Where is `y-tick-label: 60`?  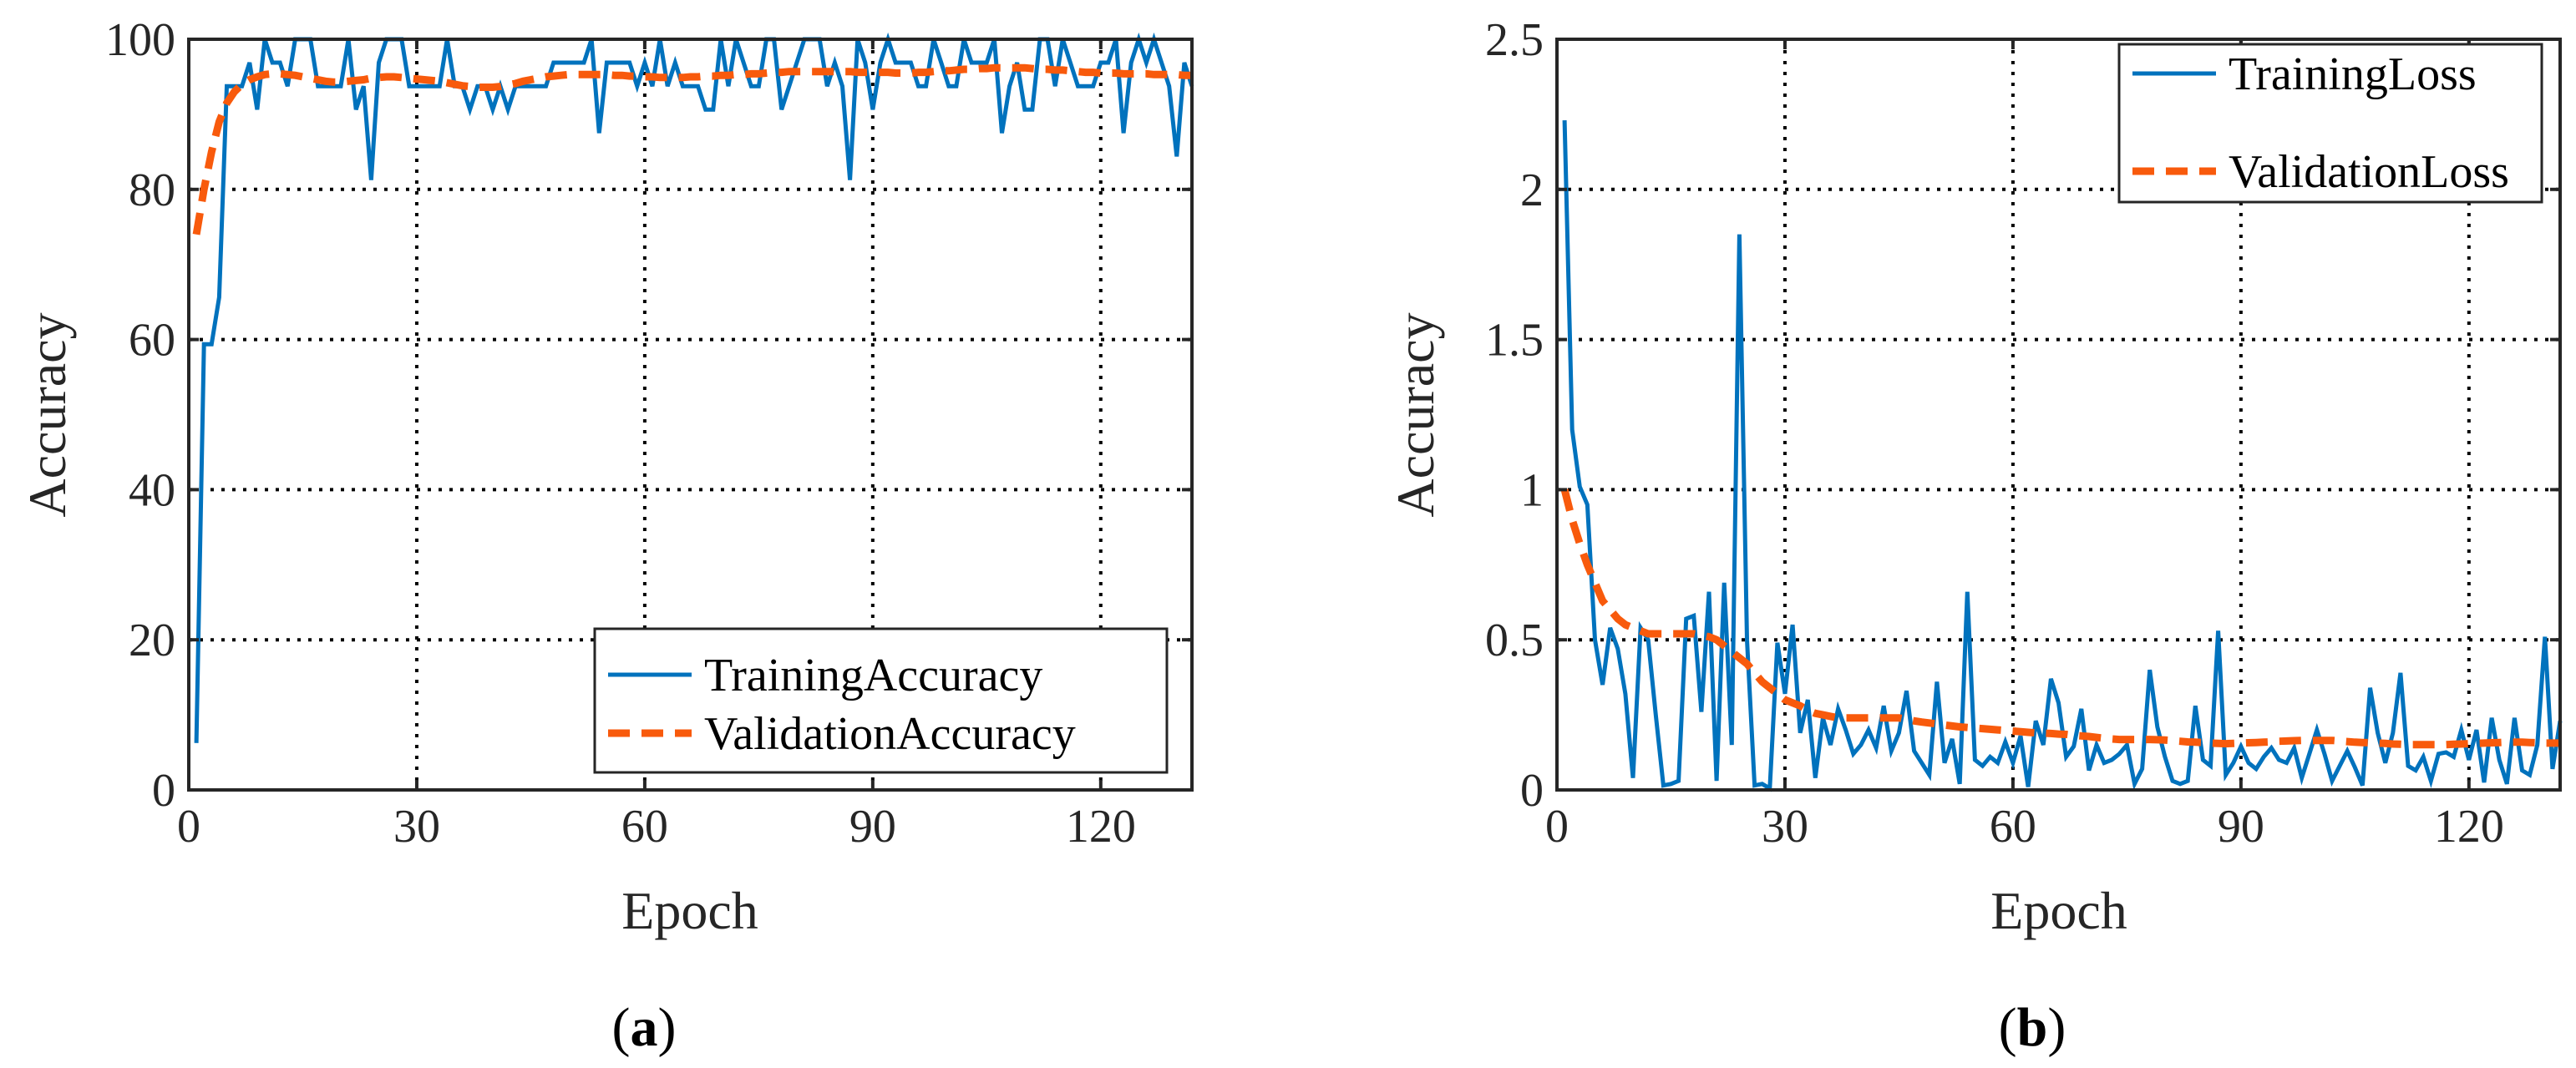
y-tick-label: 60 is located at coordinates (152, 341).